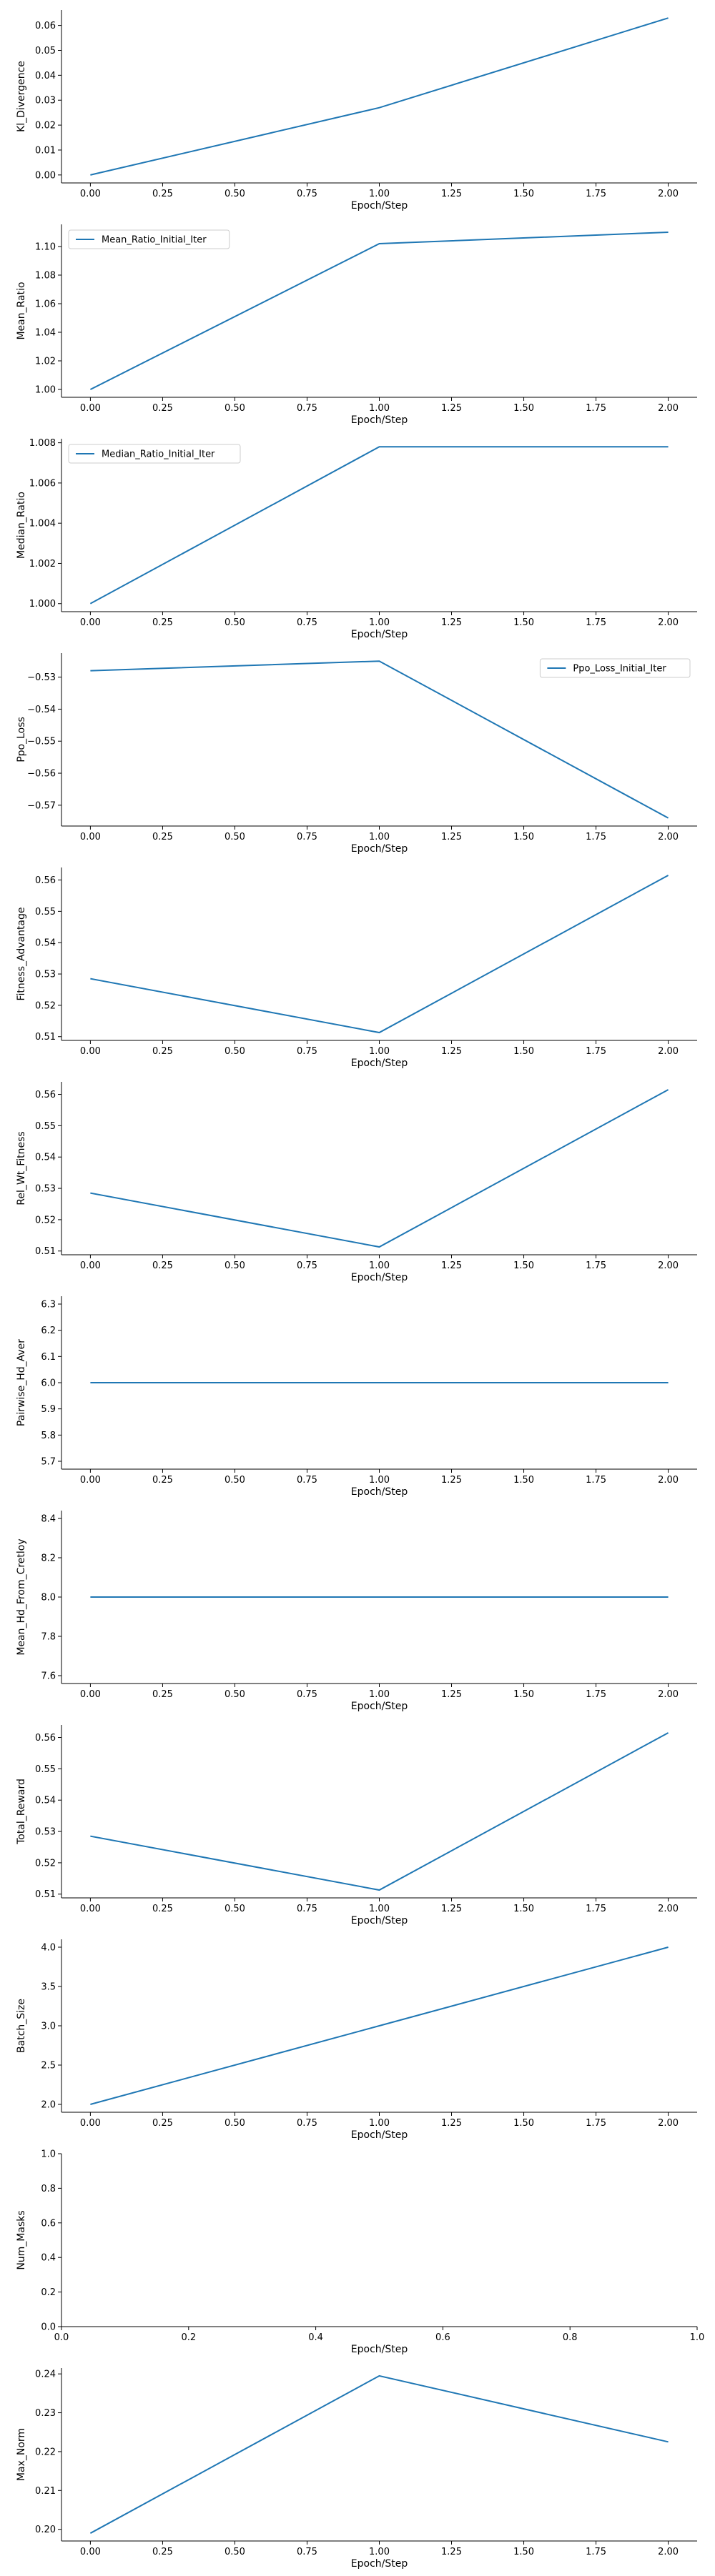 This screenshot has width=715, height=2576. What do you see at coordinates (48, 2066) in the screenshot?
I see `y-tick-label: 2.5` at bounding box center [48, 2066].